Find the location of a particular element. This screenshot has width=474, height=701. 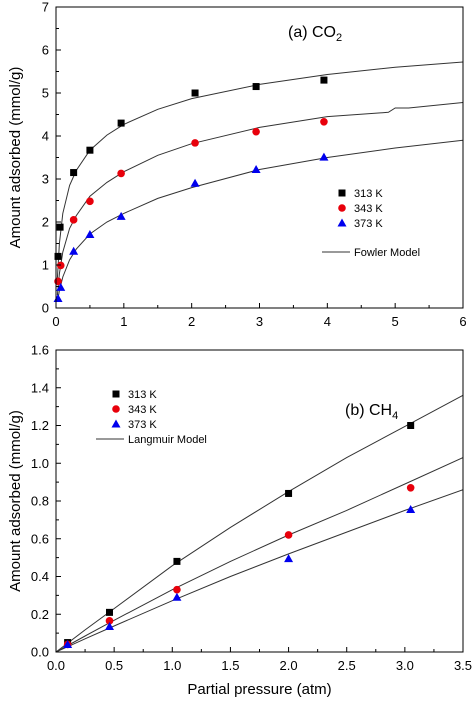

y-tick-label: 1.2 is located at coordinates (40, 425).